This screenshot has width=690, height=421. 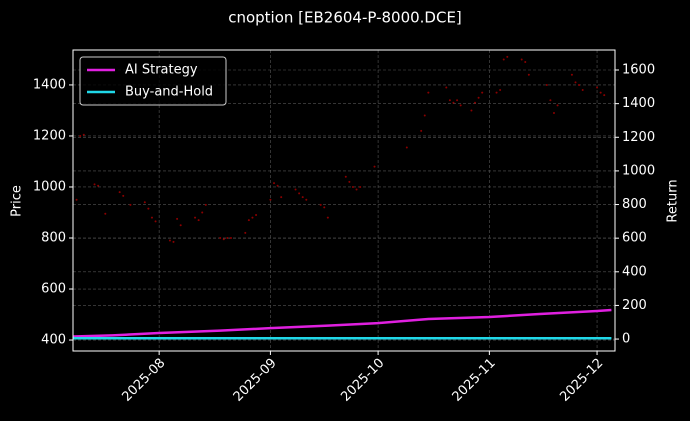 I want to click on y-tick-label: 1400, so click(x=49, y=84).